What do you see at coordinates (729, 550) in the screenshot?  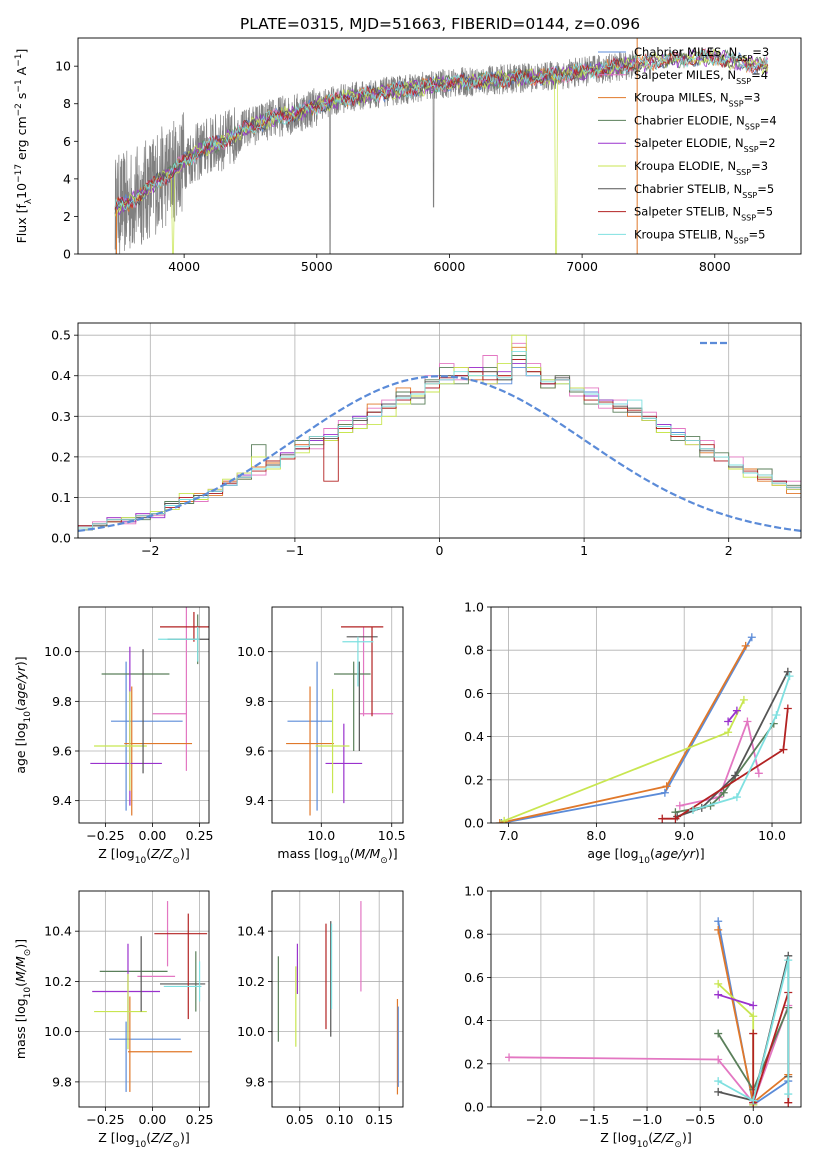 I see `x-tick-label: 2` at bounding box center [729, 550].